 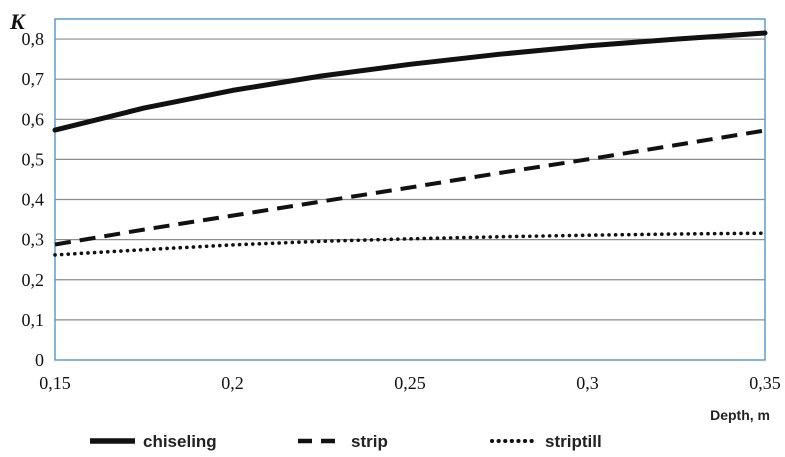 I want to click on y-tick-label: 0,1, so click(x=33, y=320).